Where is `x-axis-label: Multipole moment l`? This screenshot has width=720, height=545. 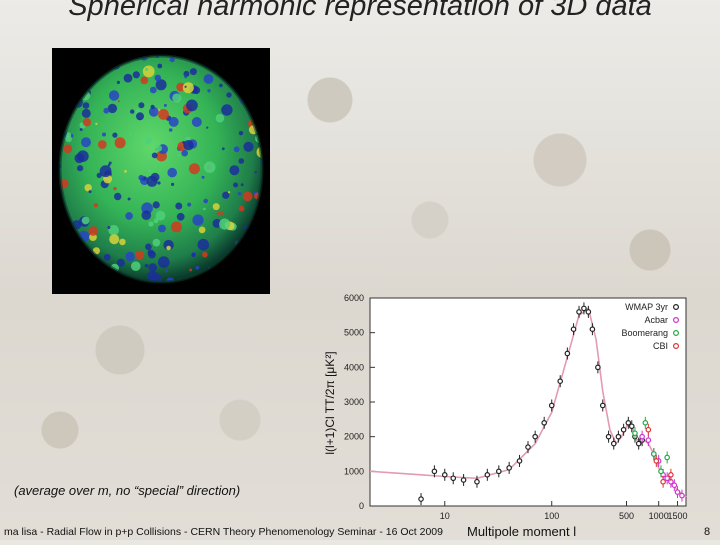
x-axis-label: Multipole moment l is located at coordinates (522, 531).